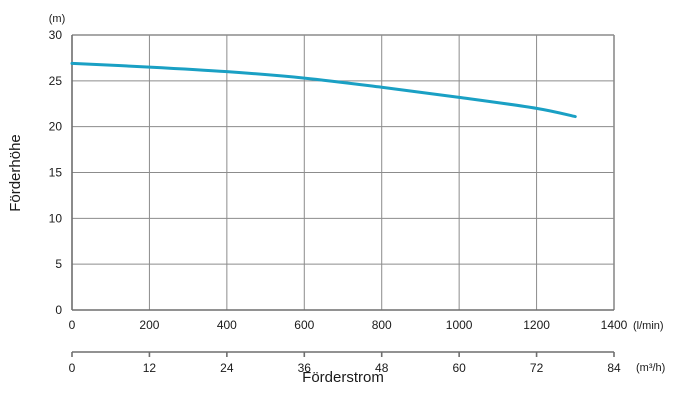 The height and width of the screenshot is (412, 676). I want to click on x-tick-label-secondary: 48, so click(382, 368).